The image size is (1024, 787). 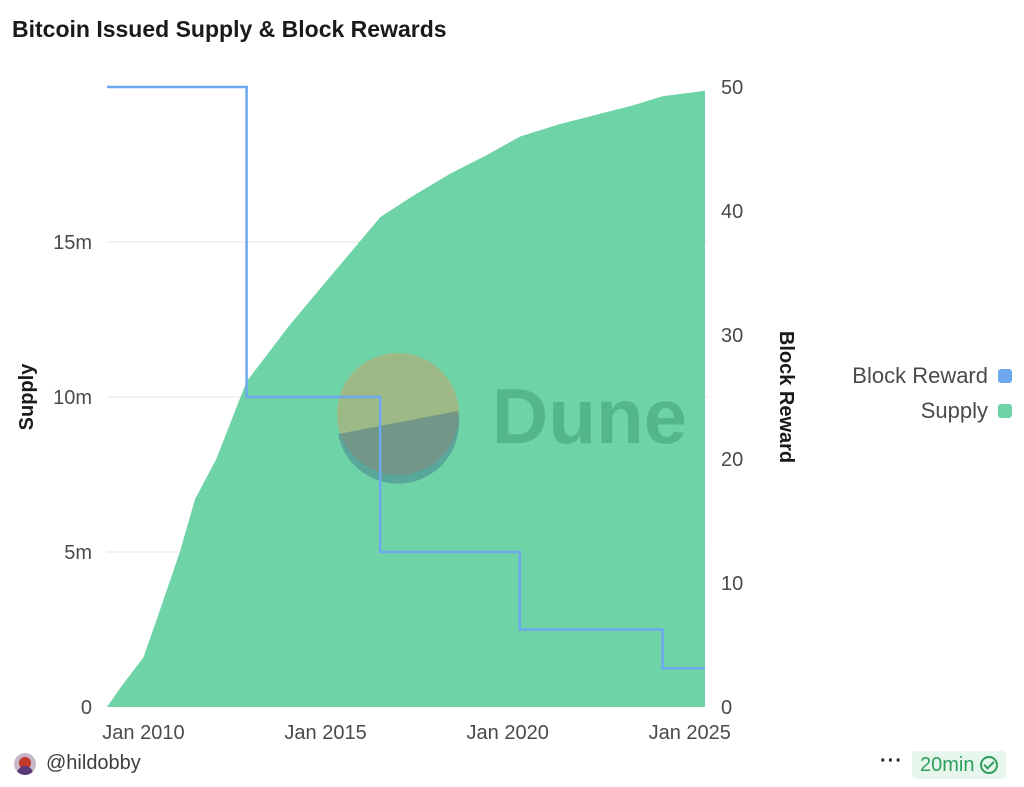 I want to click on avatar, so click(x=25, y=763).